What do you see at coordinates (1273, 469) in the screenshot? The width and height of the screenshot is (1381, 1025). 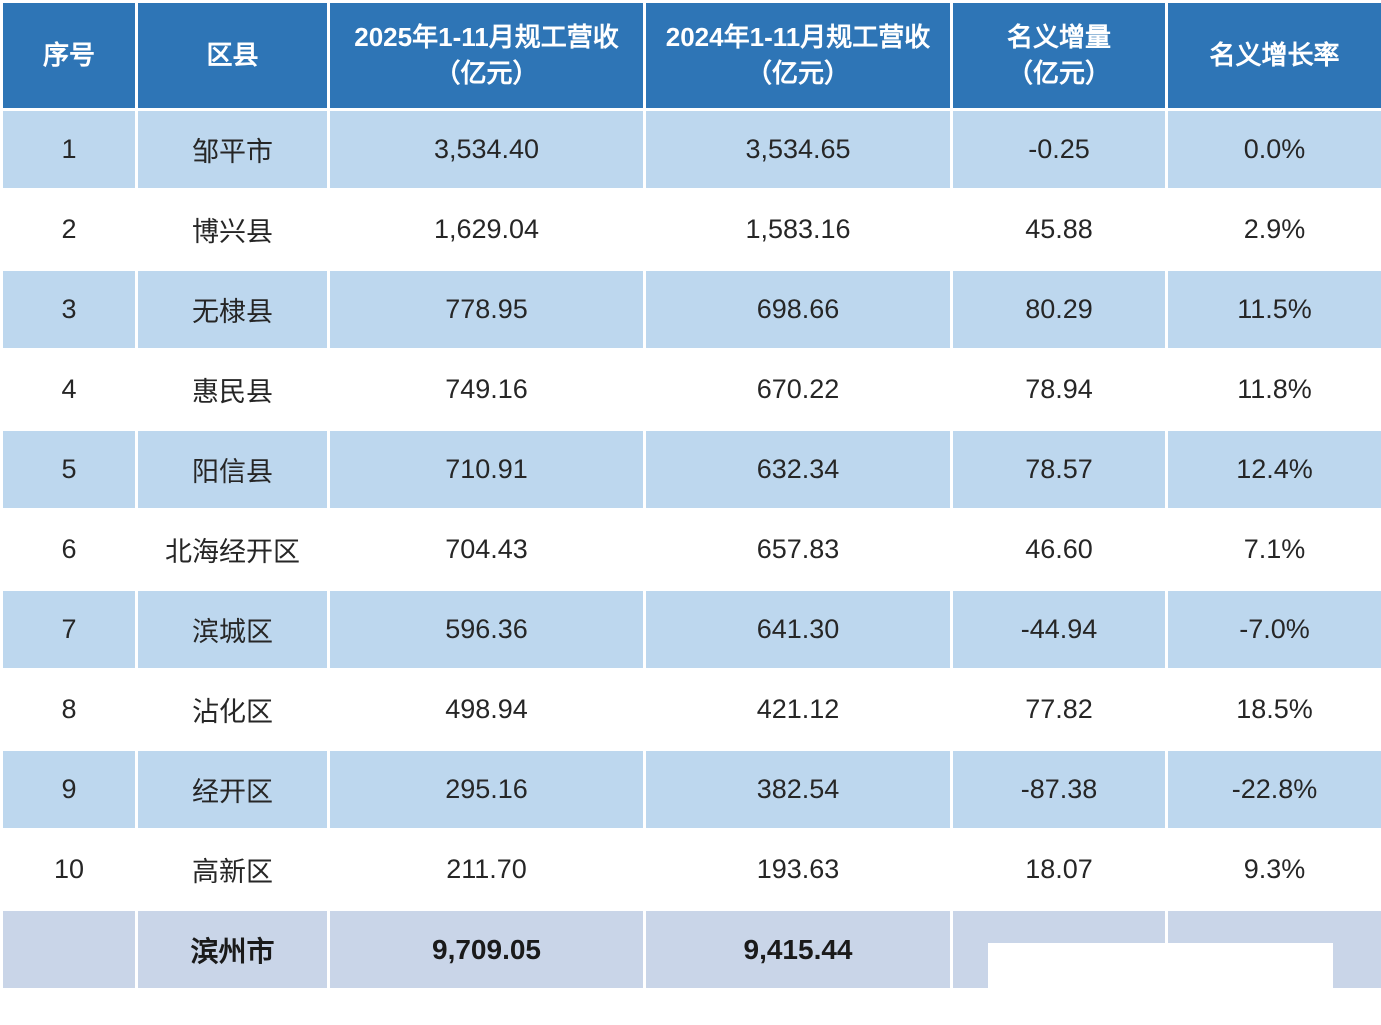 I see `cell-rate: 12.4%` at bounding box center [1273, 469].